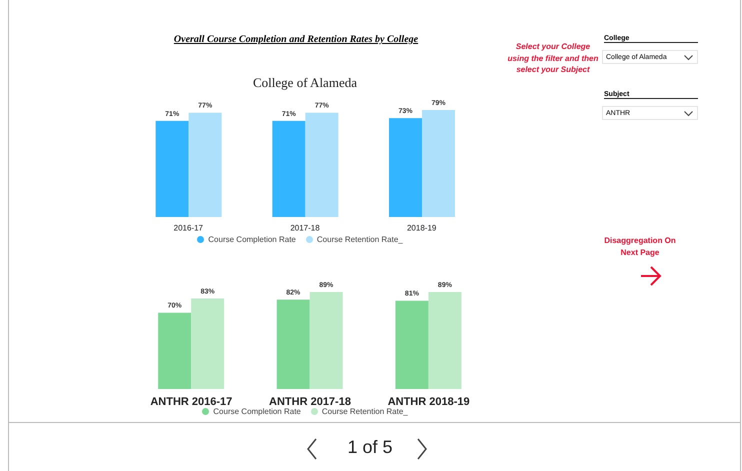 This screenshot has width=742, height=471. I want to click on x-tick-label: ANTHR 2017-18, so click(310, 402).